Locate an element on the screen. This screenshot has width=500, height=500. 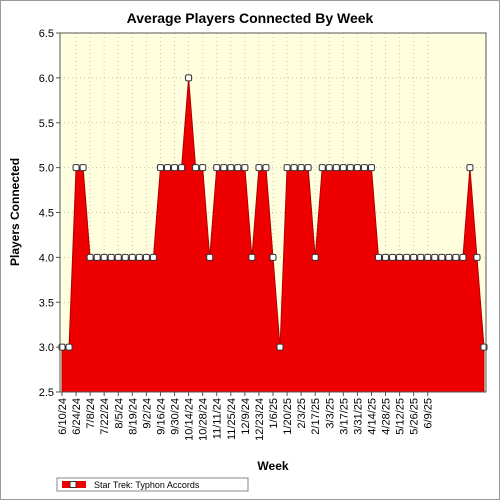
x-tick-label: 8/5/24 is located at coordinates (119, 413).